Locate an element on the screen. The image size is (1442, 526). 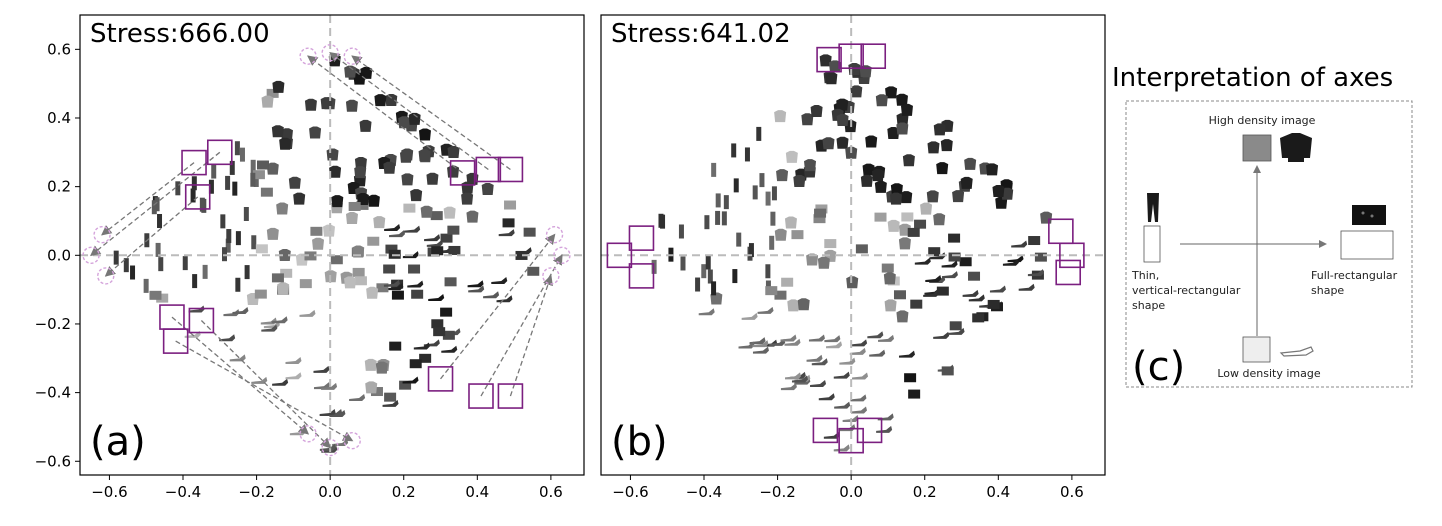
panel-b-x-axis: −0.6 −0.4 −0.2 0.0 0.2 0.4 0.6 is located at coordinates (848, 488).